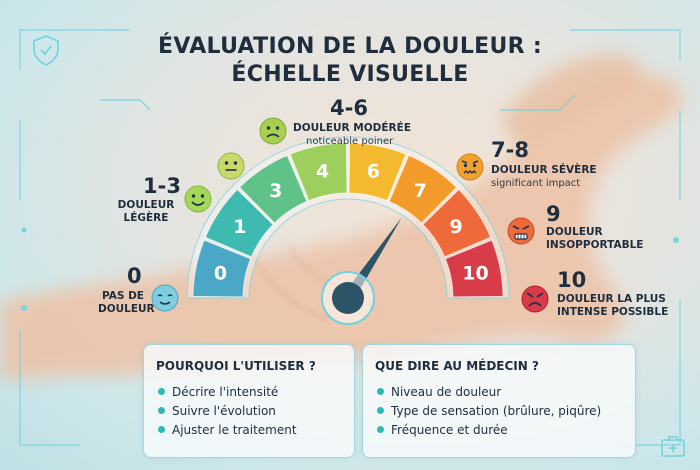 This screenshot has width=700, height=470. What do you see at coordinates (165, 298) in the screenshot?
I see `calm-face-icon` at bounding box center [165, 298].